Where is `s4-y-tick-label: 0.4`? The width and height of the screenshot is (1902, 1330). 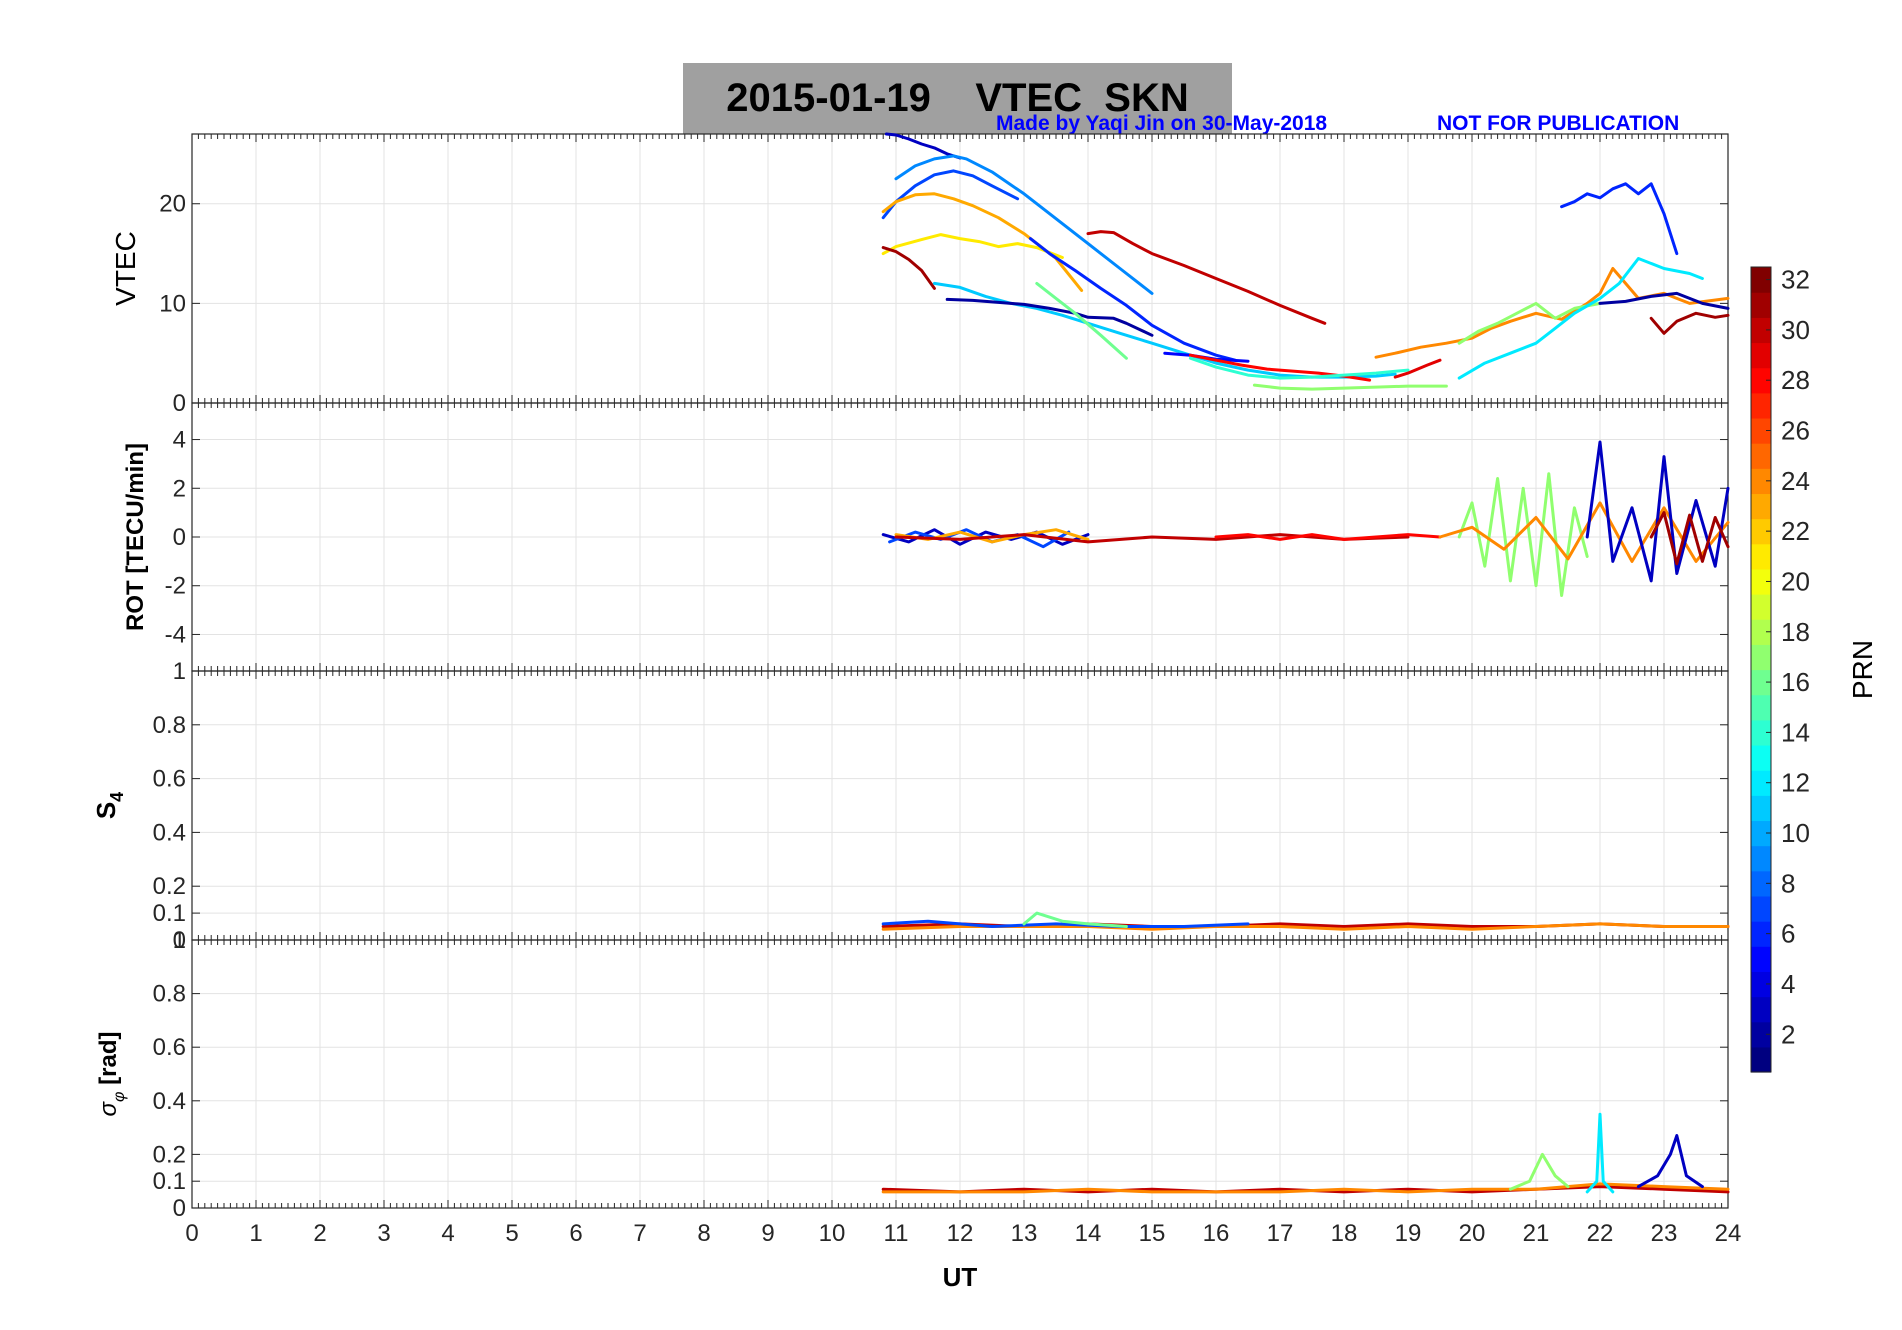
s4-y-tick-label: 0.4 is located at coordinates (169, 832).